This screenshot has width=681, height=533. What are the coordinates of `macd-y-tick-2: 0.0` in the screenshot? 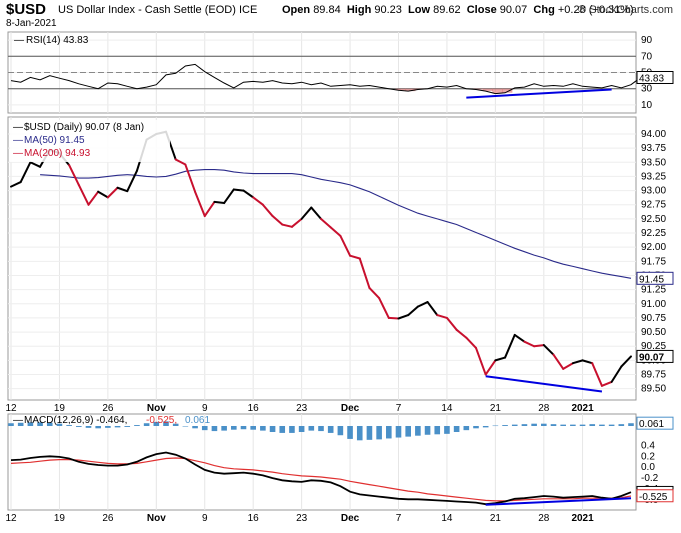 It's located at (648, 467).